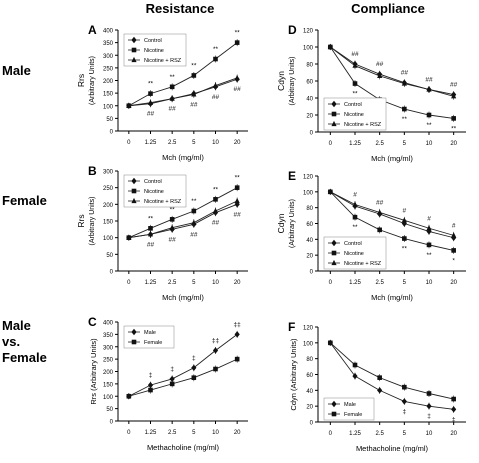  I want to click on panel-letter: D, so click(292, 30).